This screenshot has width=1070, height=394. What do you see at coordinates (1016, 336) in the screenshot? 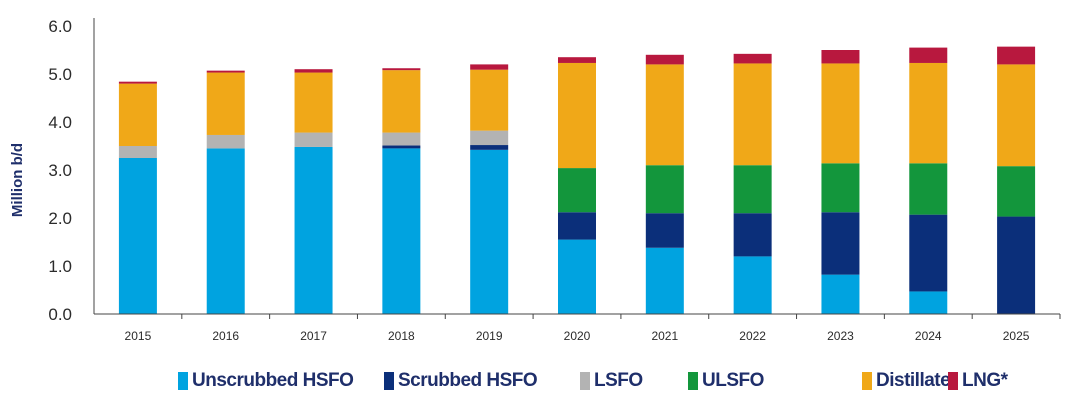
I see `x-tick-label: 2025` at bounding box center [1016, 336].